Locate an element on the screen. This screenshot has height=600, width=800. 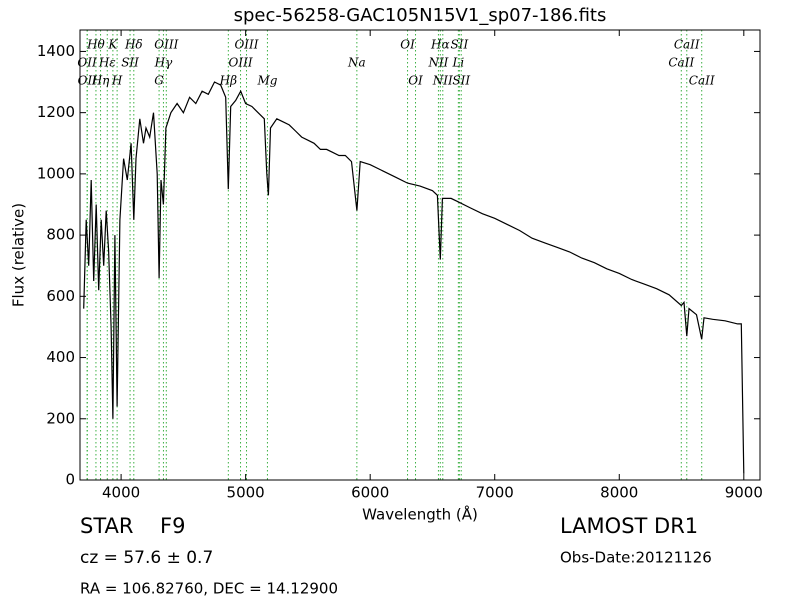
object-subclass: F9 is located at coordinates (172, 526).